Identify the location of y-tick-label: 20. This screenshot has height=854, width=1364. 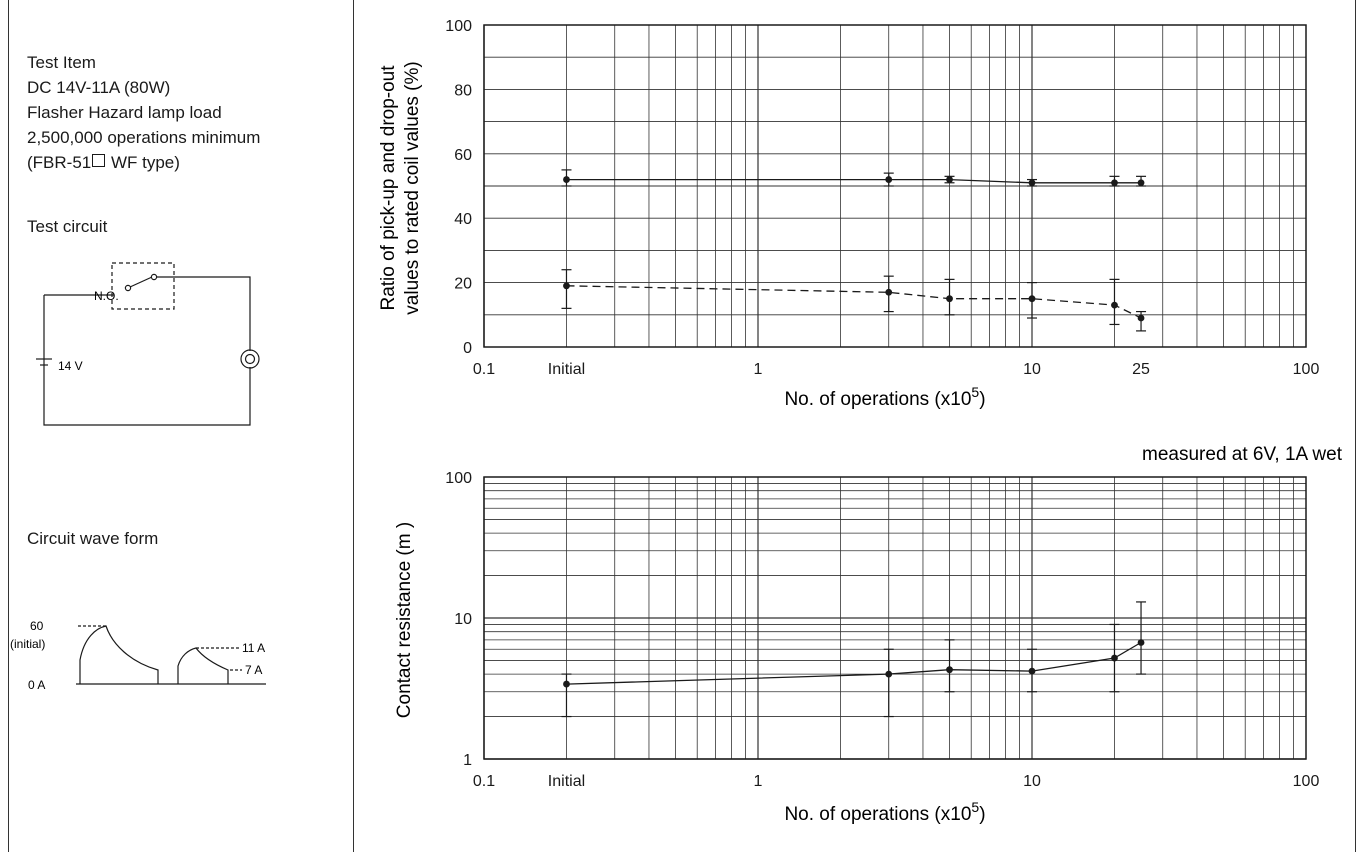
(463, 284).